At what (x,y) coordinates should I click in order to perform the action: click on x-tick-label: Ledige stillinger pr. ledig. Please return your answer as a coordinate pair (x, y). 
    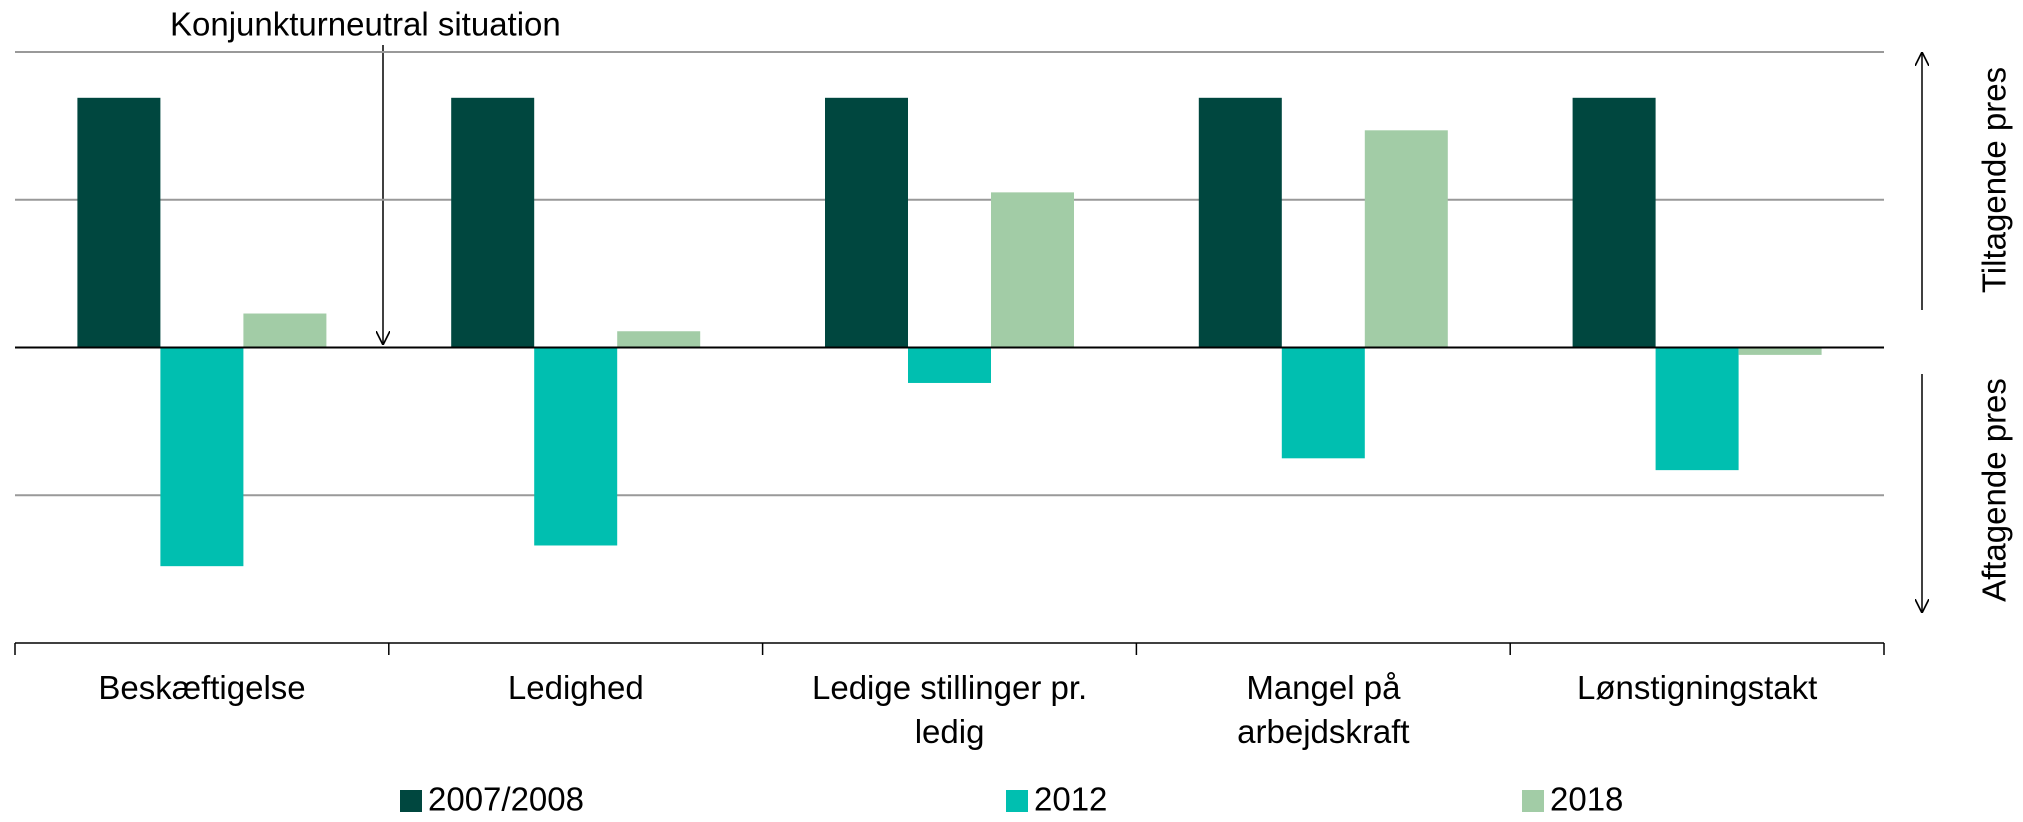
    Looking at the image, I should click on (950, 709).